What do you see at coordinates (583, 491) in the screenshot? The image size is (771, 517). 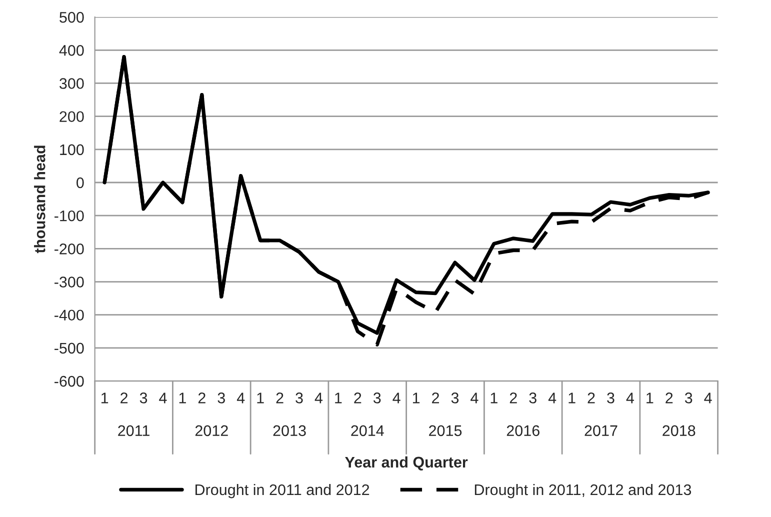 I see `legend-label: Drought in 2011, 2012 and 2013` at bounding box center [583, 491].